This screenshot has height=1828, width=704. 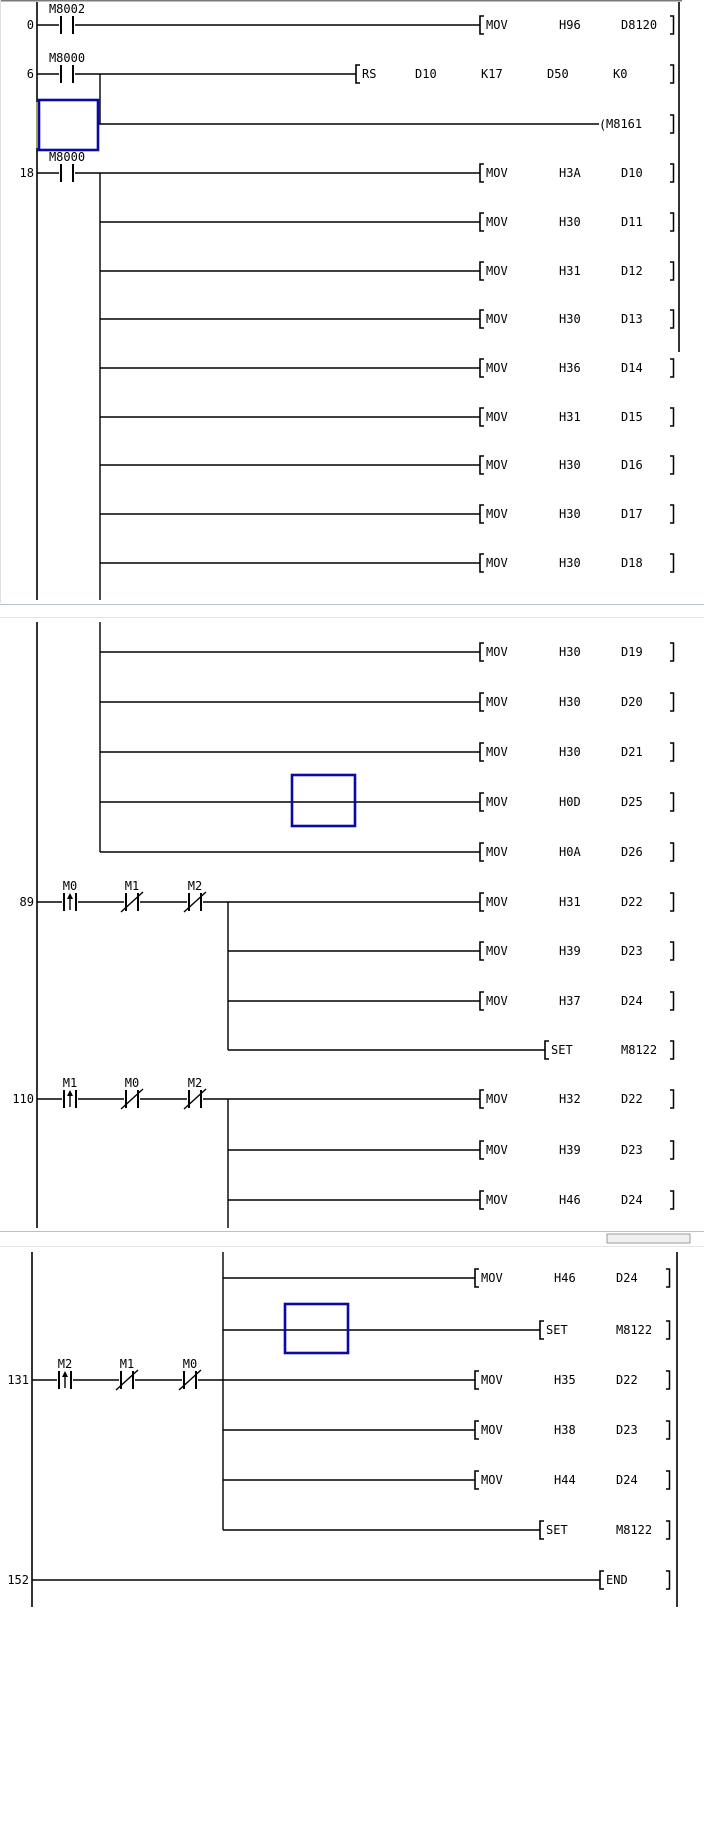 I want to click on instruction-operand: H37, so click(x=570, y=1001).